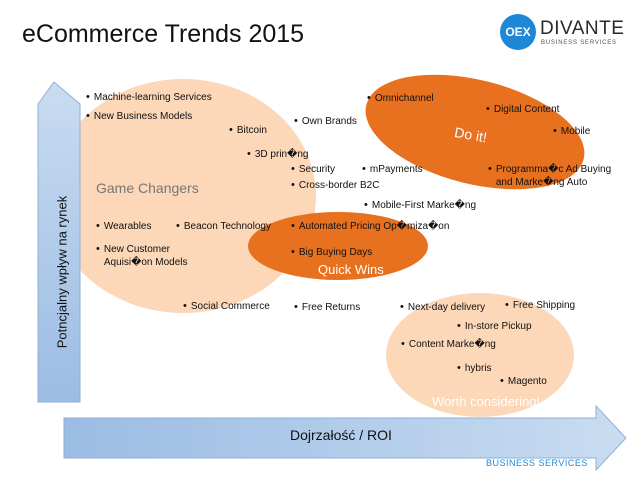 The width and height of the screenshot is (638, 479). What do you see at coordinates (549, 176) in the screenshot?
I see `trend-programmatic: Programma�c Ad Buying and Marke�ng Auto` at bounding box center [549, 176].